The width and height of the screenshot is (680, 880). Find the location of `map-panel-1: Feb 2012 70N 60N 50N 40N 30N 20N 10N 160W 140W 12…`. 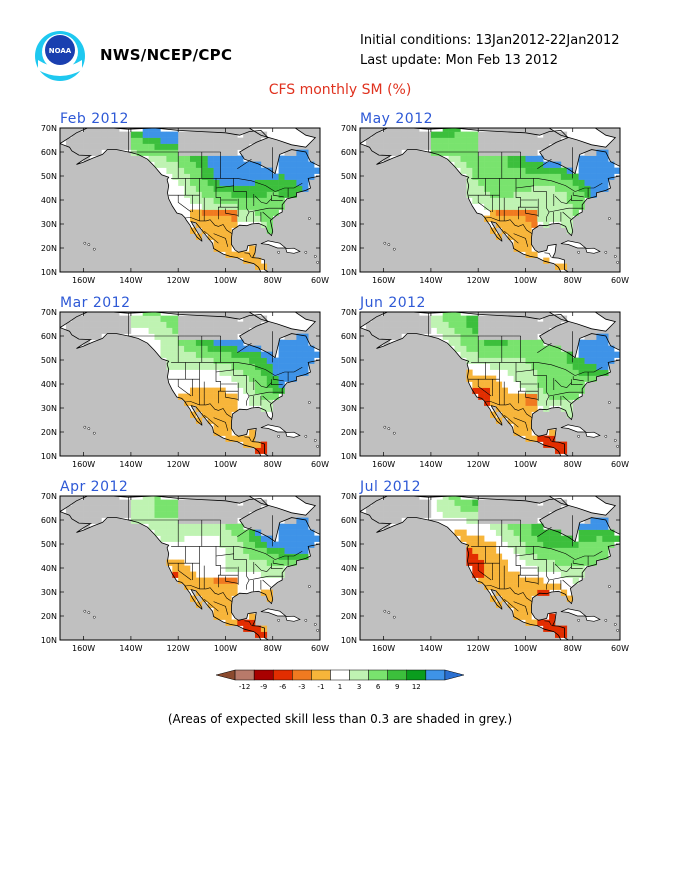

map-panel-1: Feb 2012 70N 60N 50N 40N 30N 20N 10N 160W 140W 12… is located at coordinates (185, 199).